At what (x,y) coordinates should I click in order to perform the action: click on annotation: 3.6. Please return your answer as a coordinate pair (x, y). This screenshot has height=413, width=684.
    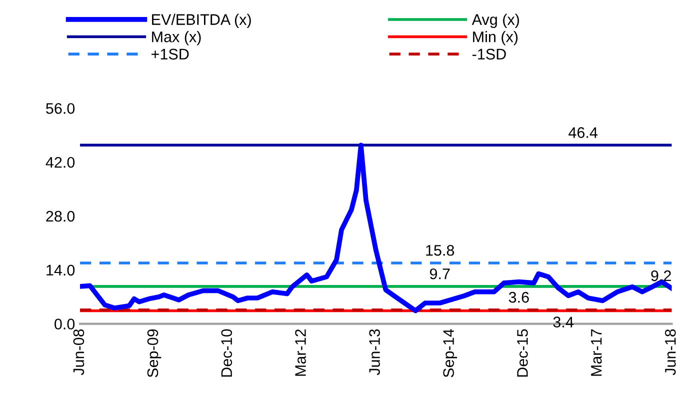
    Looking at the image, I should click on (518, 297).